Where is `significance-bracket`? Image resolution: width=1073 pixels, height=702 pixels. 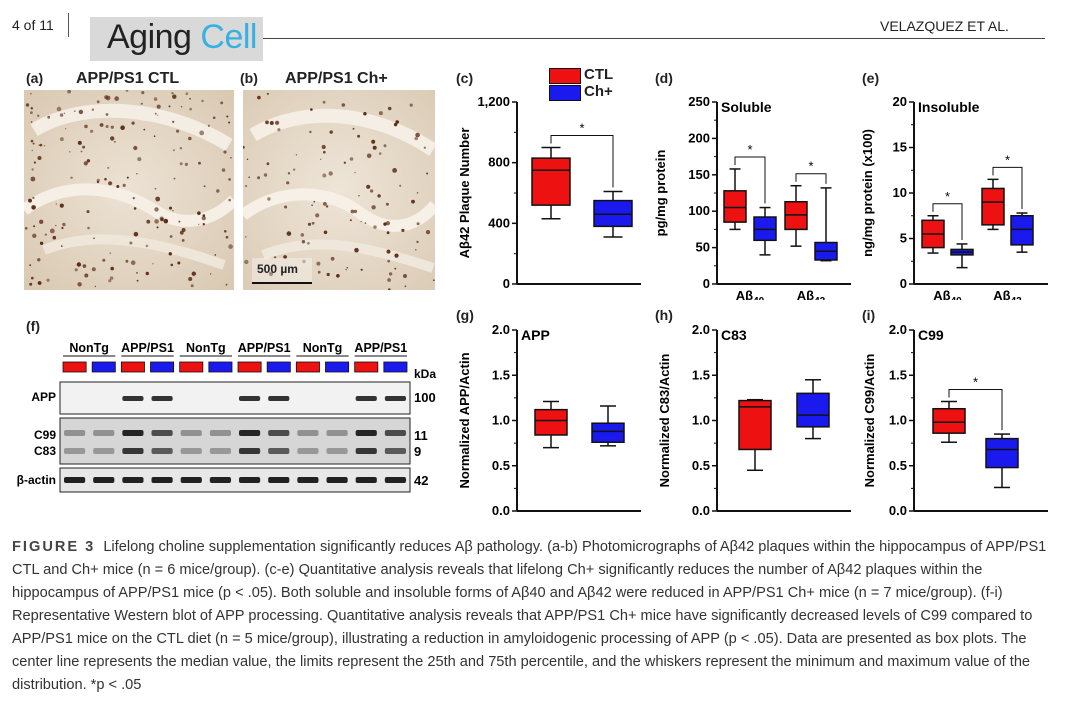 significance-bracket is located at coordinates (947, 221).